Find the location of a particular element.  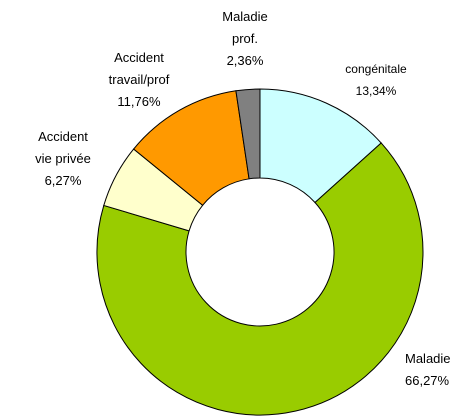

value-label: 11,76% is located at coordinates (139, 101).